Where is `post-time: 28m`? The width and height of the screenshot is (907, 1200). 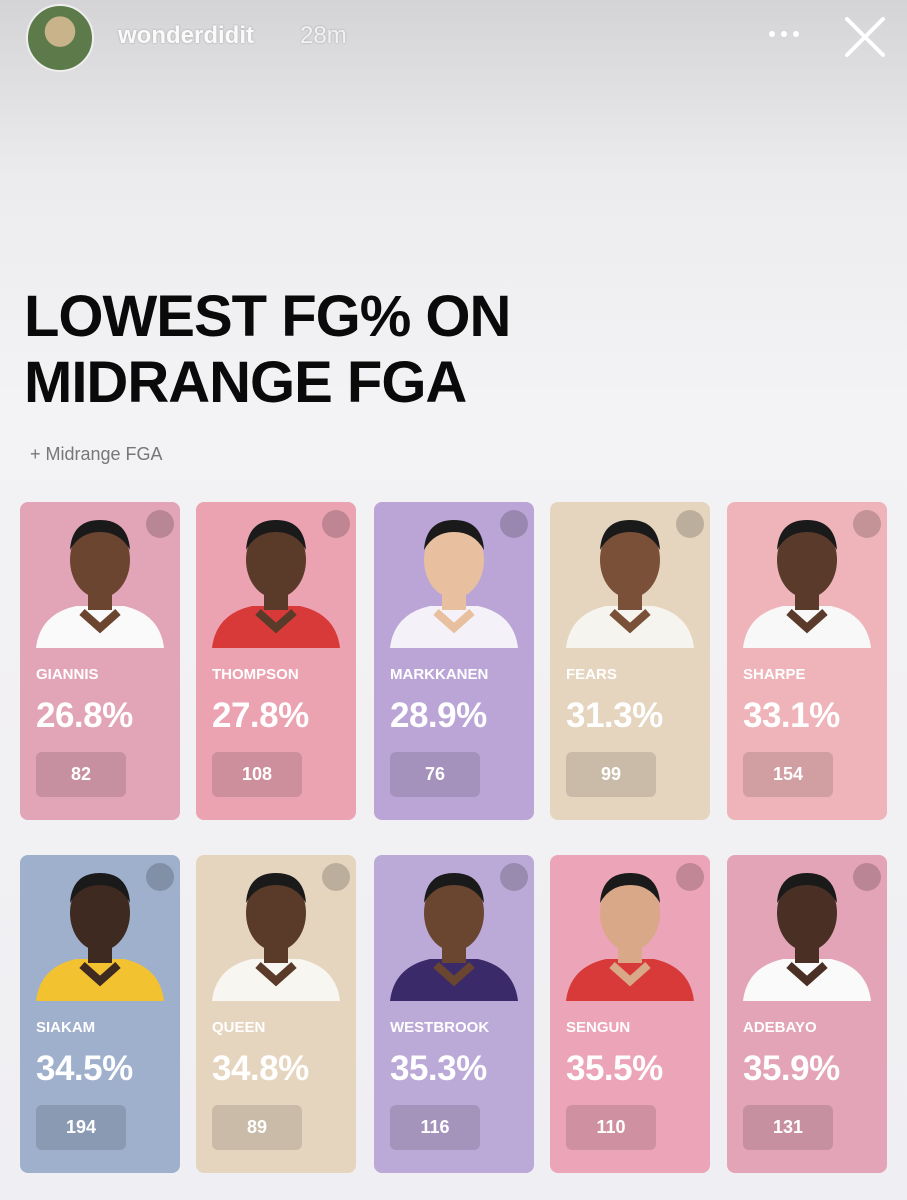
post-time: 28m is located at coordinates (323, 35).